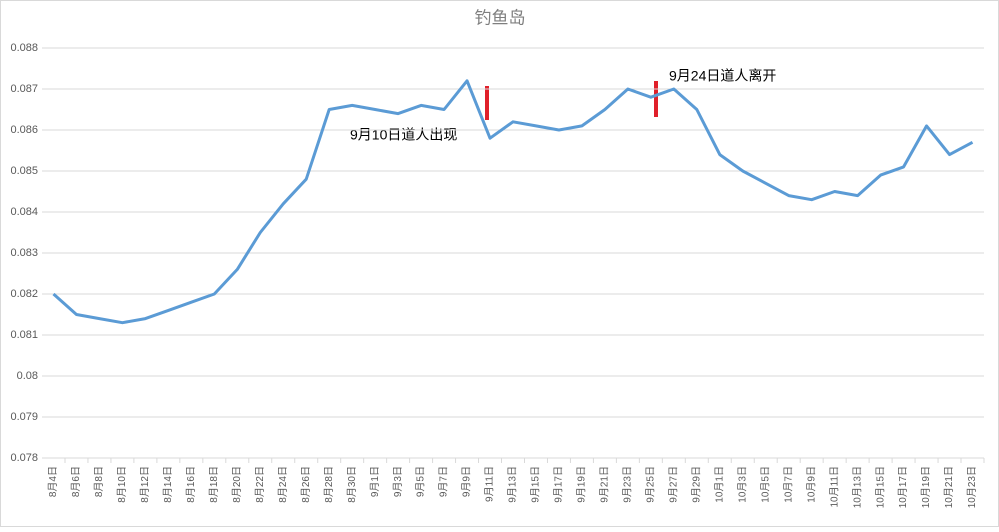 This screenshot has height=532, width=999. I want to click on x-tick-label: 9月19日, so click(582, 484).